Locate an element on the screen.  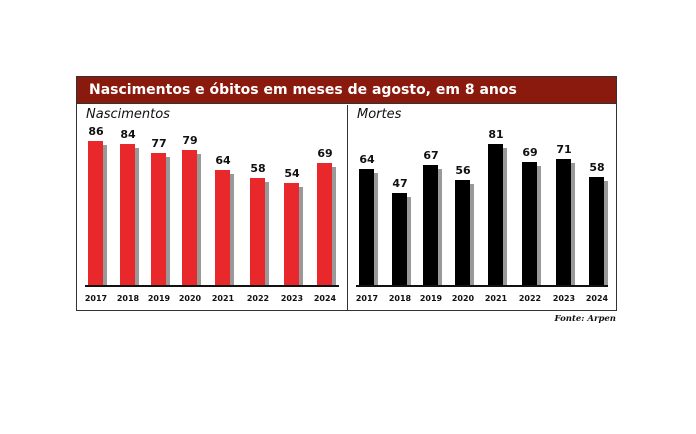
births-value-label: 54 is located at coordinates (292, 174).